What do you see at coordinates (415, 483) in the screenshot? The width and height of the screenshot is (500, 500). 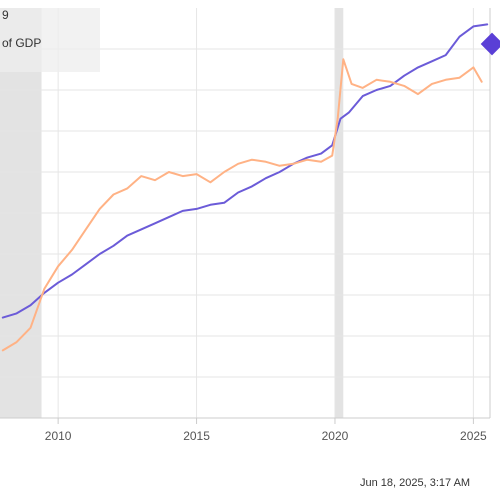 I see `timestamp: Jun 18, 2025, 3:17 AM` at bounding box center [415, 483].